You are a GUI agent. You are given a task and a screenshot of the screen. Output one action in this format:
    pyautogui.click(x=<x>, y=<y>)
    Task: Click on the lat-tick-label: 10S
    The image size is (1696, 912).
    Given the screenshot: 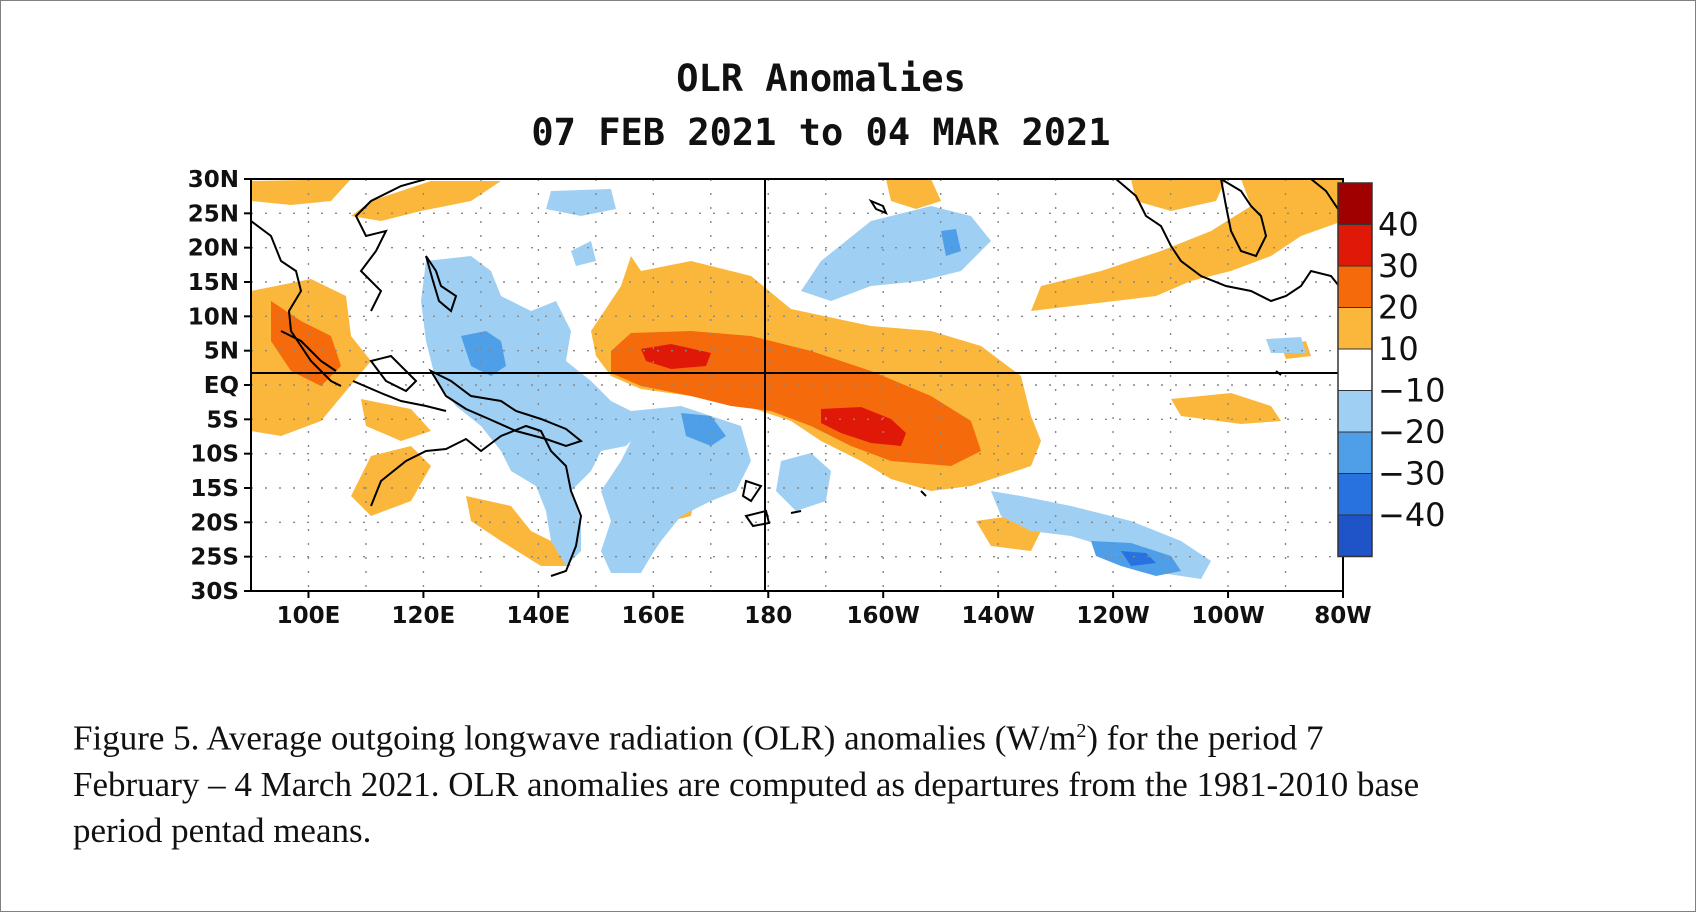 What is the action you would take?
    pyautogui.click(x=214, y=455)
    